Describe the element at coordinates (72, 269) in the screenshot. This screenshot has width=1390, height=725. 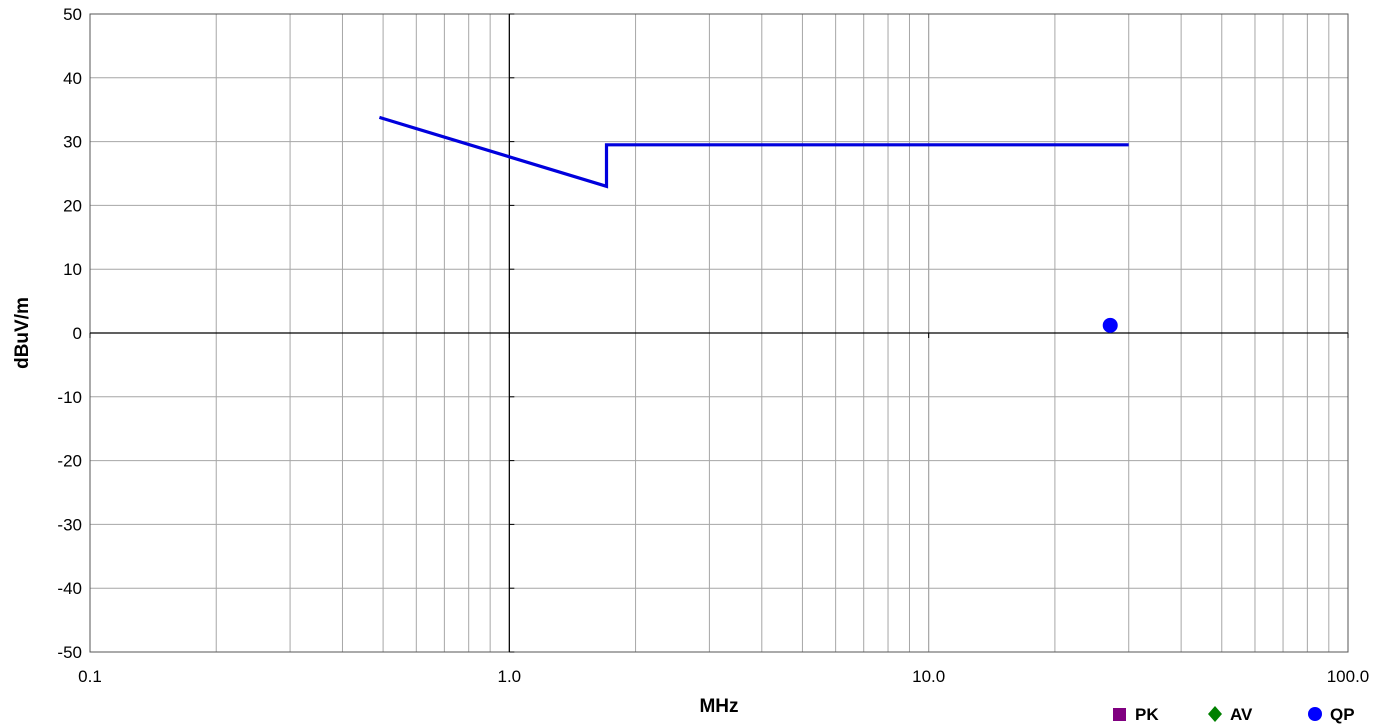
I see `y-tick-label: 10` at that location.